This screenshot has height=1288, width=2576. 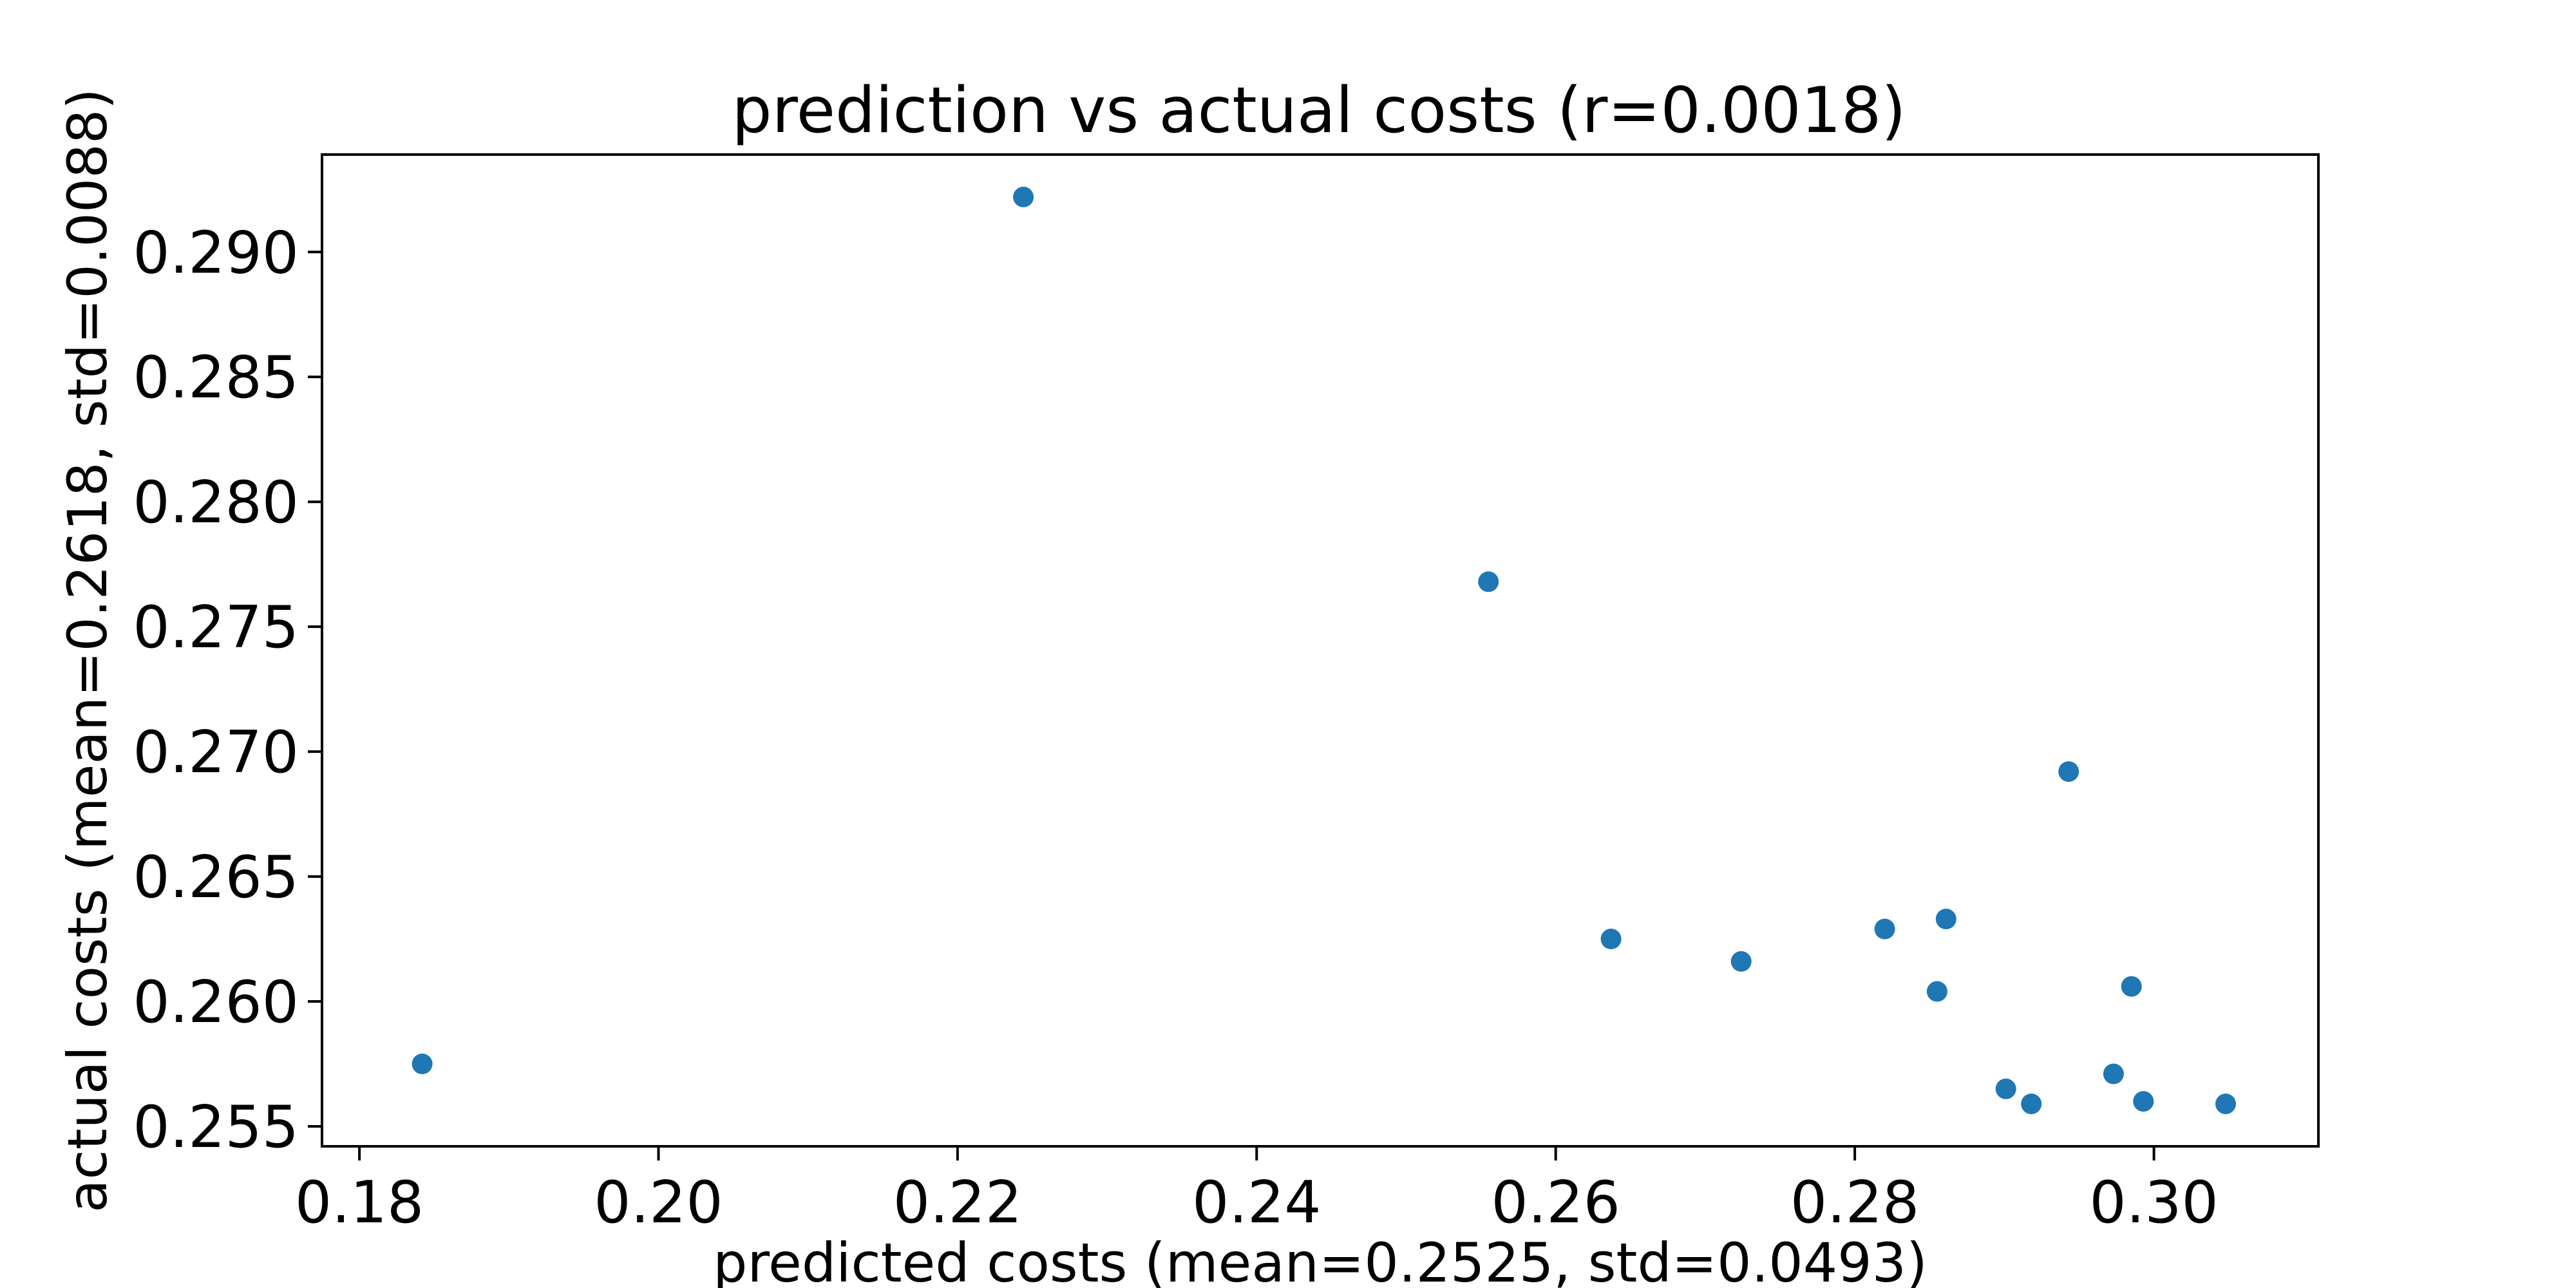 I want to click on y-tick-label-5: 0.275, so click(x=216, y=627).